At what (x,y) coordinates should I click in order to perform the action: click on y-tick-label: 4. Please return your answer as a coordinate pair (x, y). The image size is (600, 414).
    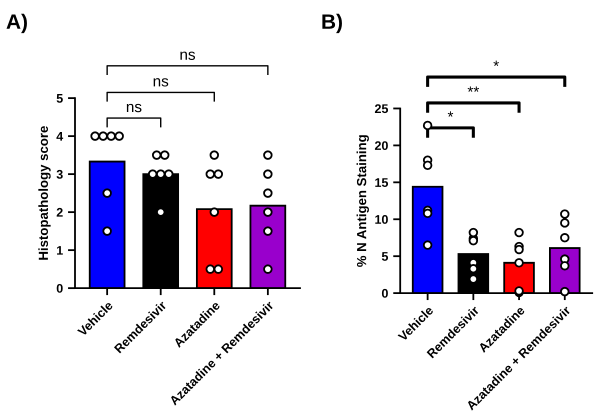
    Looking at the image, I should click on (60, 136).